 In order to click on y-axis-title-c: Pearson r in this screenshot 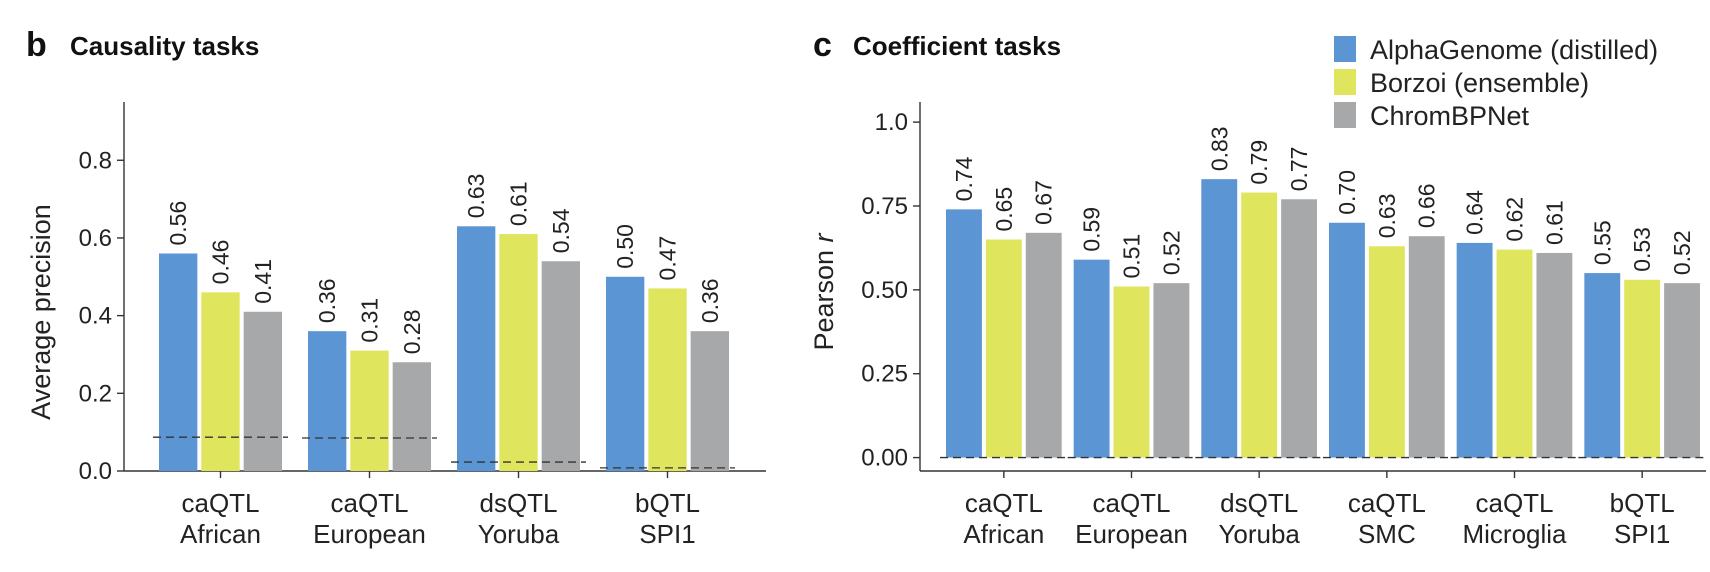, I will do `click(824, 291)`.